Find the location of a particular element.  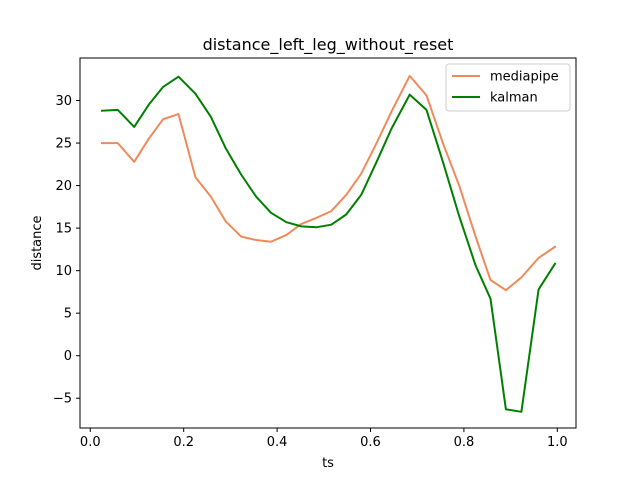

x-tick-label: 1.0 is located at coordinates (557, 442).